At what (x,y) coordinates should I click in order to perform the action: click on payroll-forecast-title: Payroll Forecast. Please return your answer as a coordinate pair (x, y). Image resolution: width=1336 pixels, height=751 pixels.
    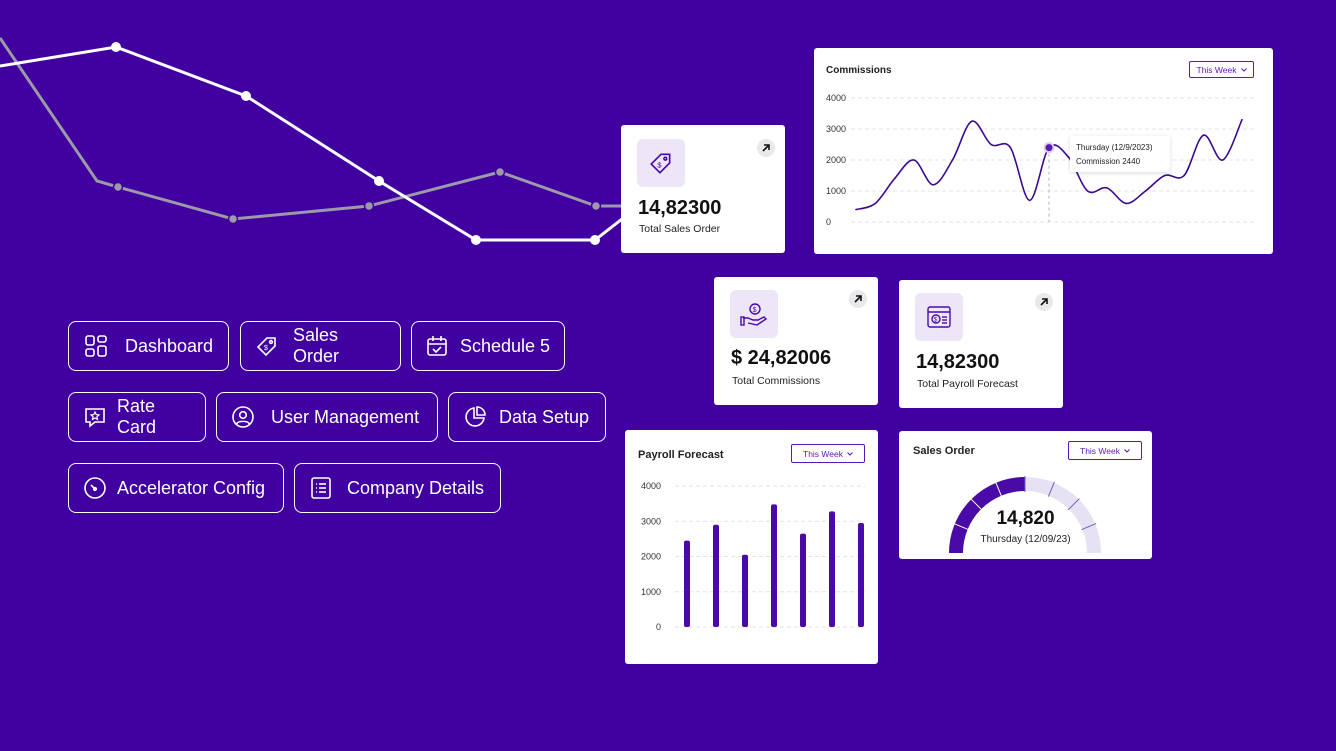
    Looking at the image, I should click on (681, 455).